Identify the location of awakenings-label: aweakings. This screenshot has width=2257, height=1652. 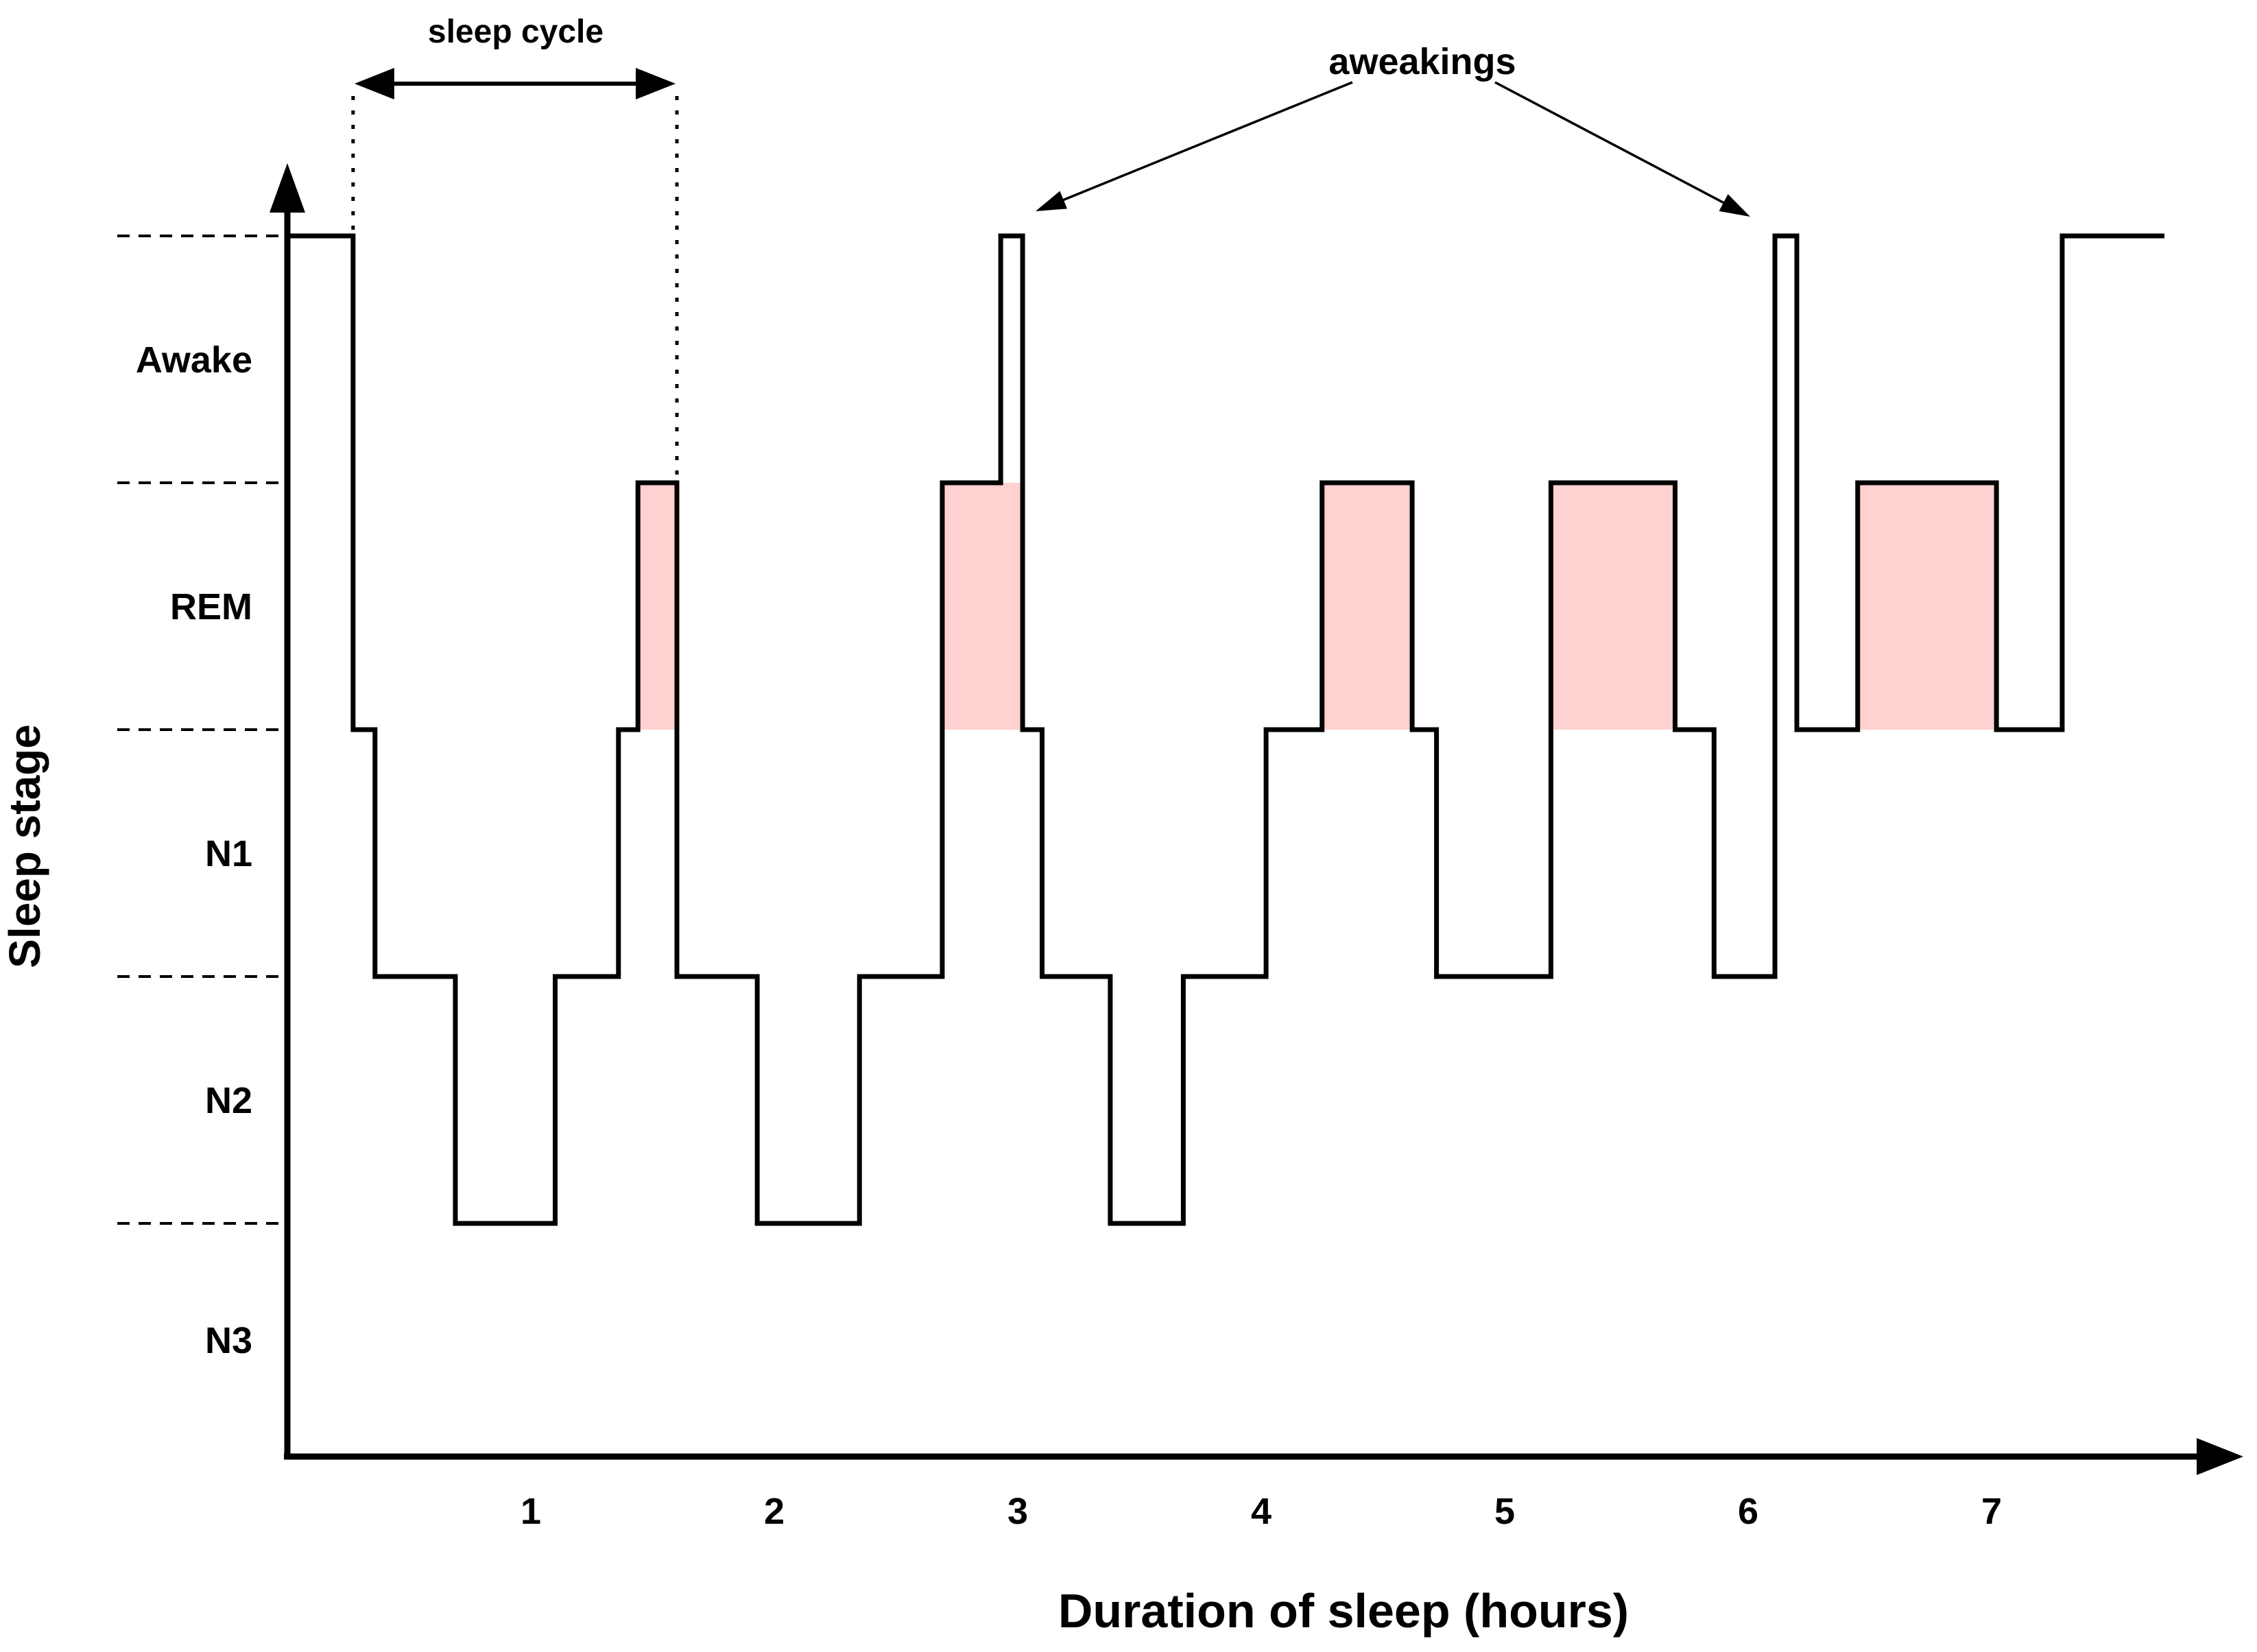
(1422, 61).